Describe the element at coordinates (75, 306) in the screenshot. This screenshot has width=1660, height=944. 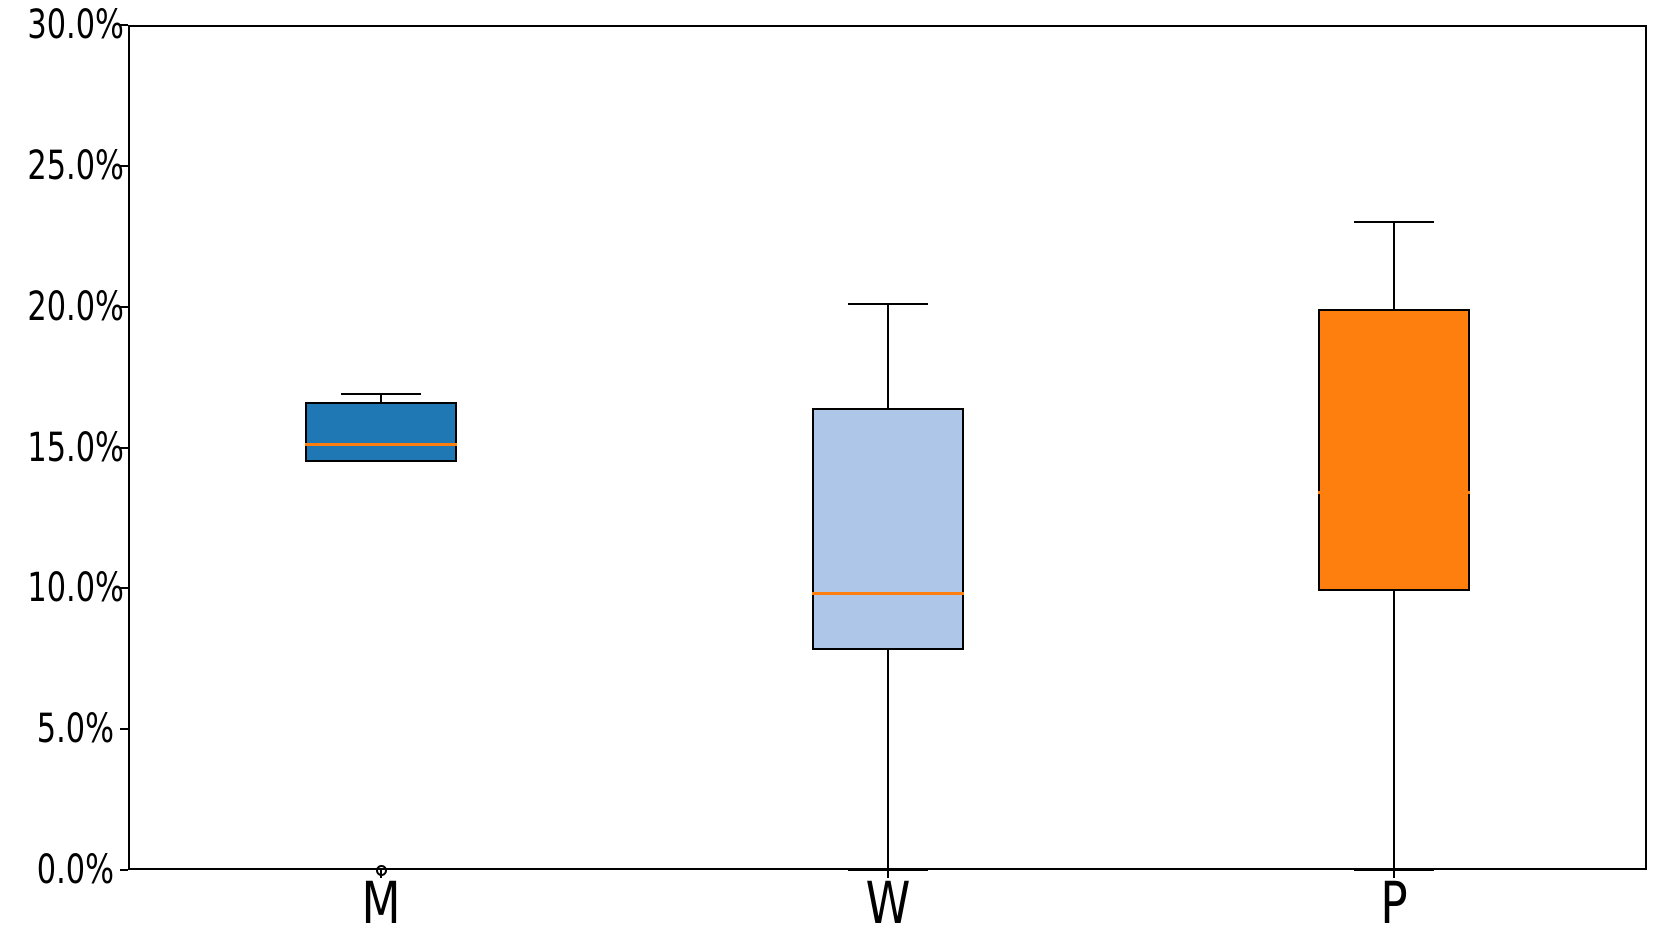
I see `y-axis-tick-label: 20.0%` at that location.